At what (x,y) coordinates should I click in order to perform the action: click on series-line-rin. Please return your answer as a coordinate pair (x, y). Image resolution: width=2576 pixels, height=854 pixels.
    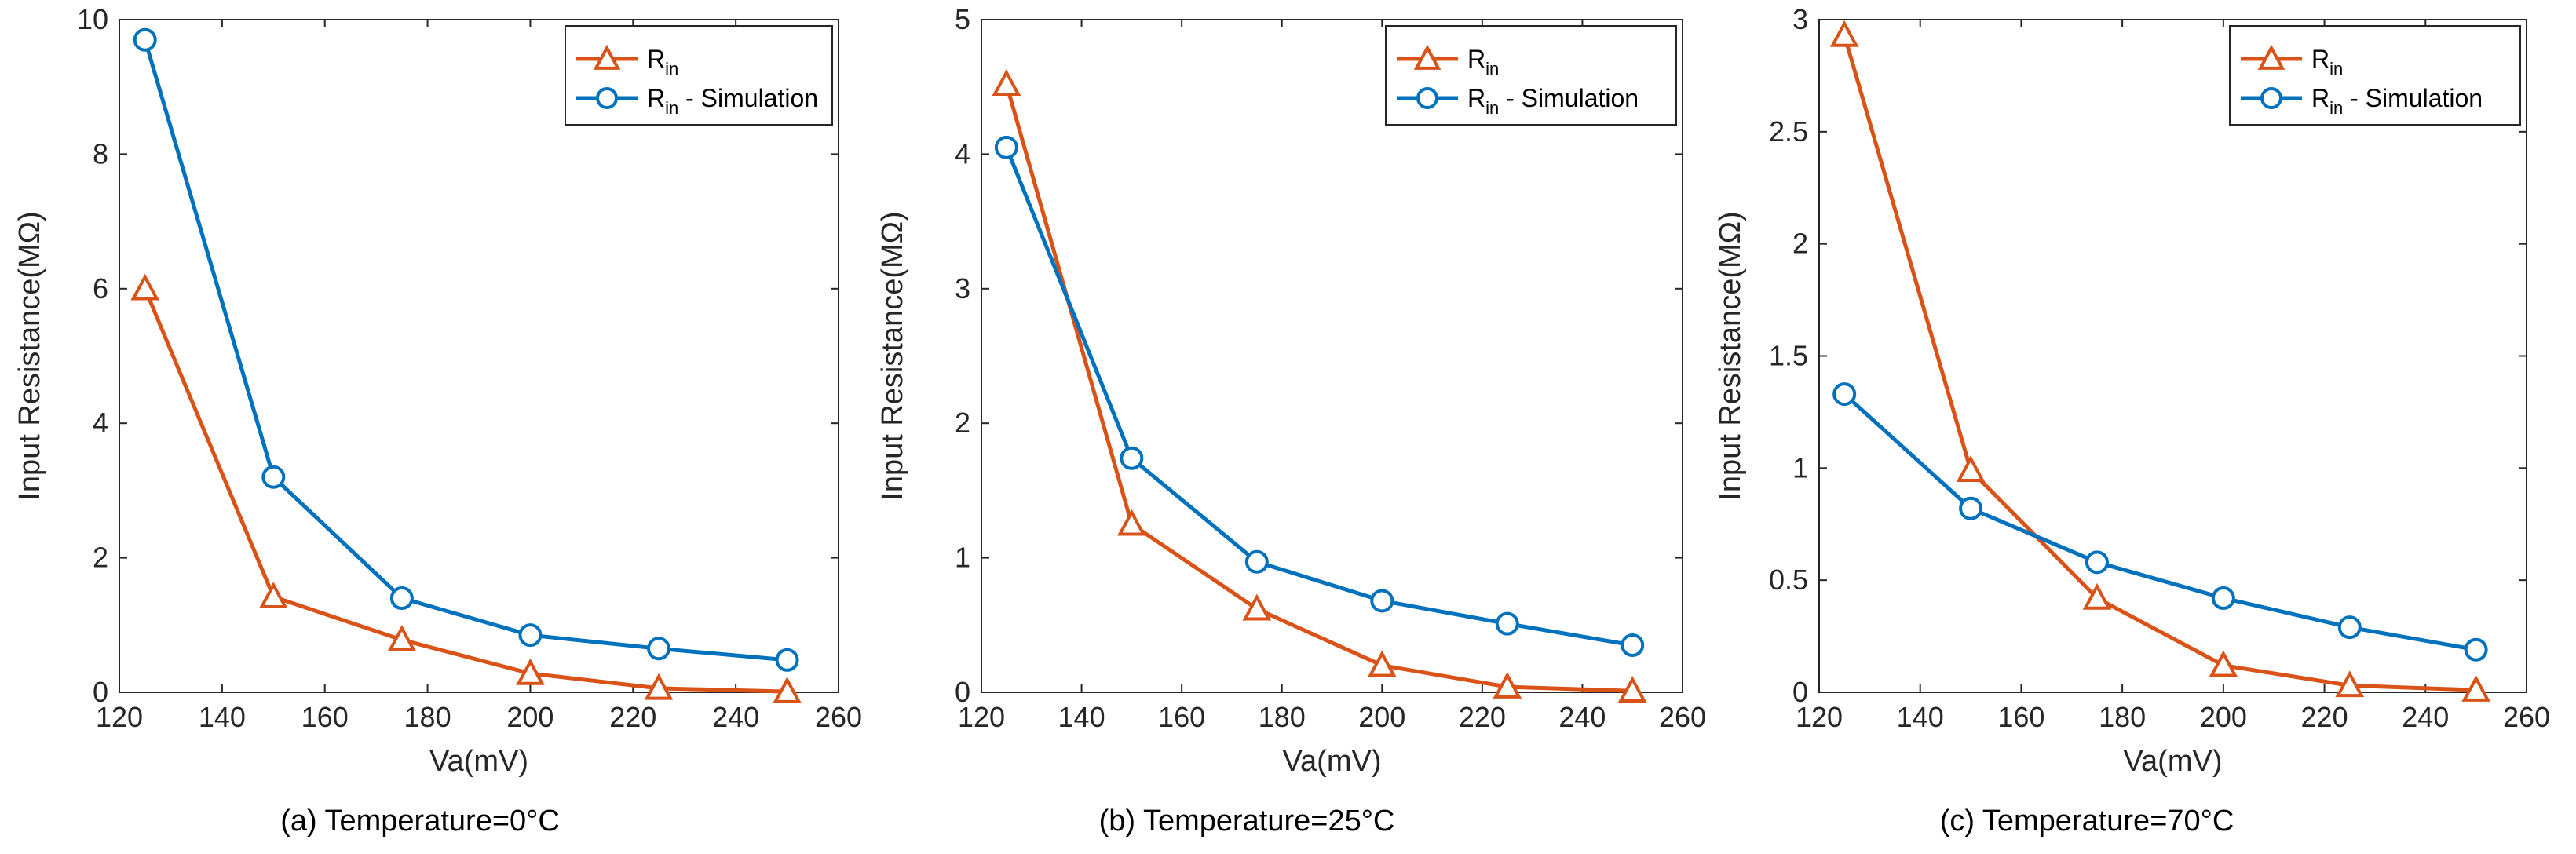
    Looking at the image, I should click on (465, 491).